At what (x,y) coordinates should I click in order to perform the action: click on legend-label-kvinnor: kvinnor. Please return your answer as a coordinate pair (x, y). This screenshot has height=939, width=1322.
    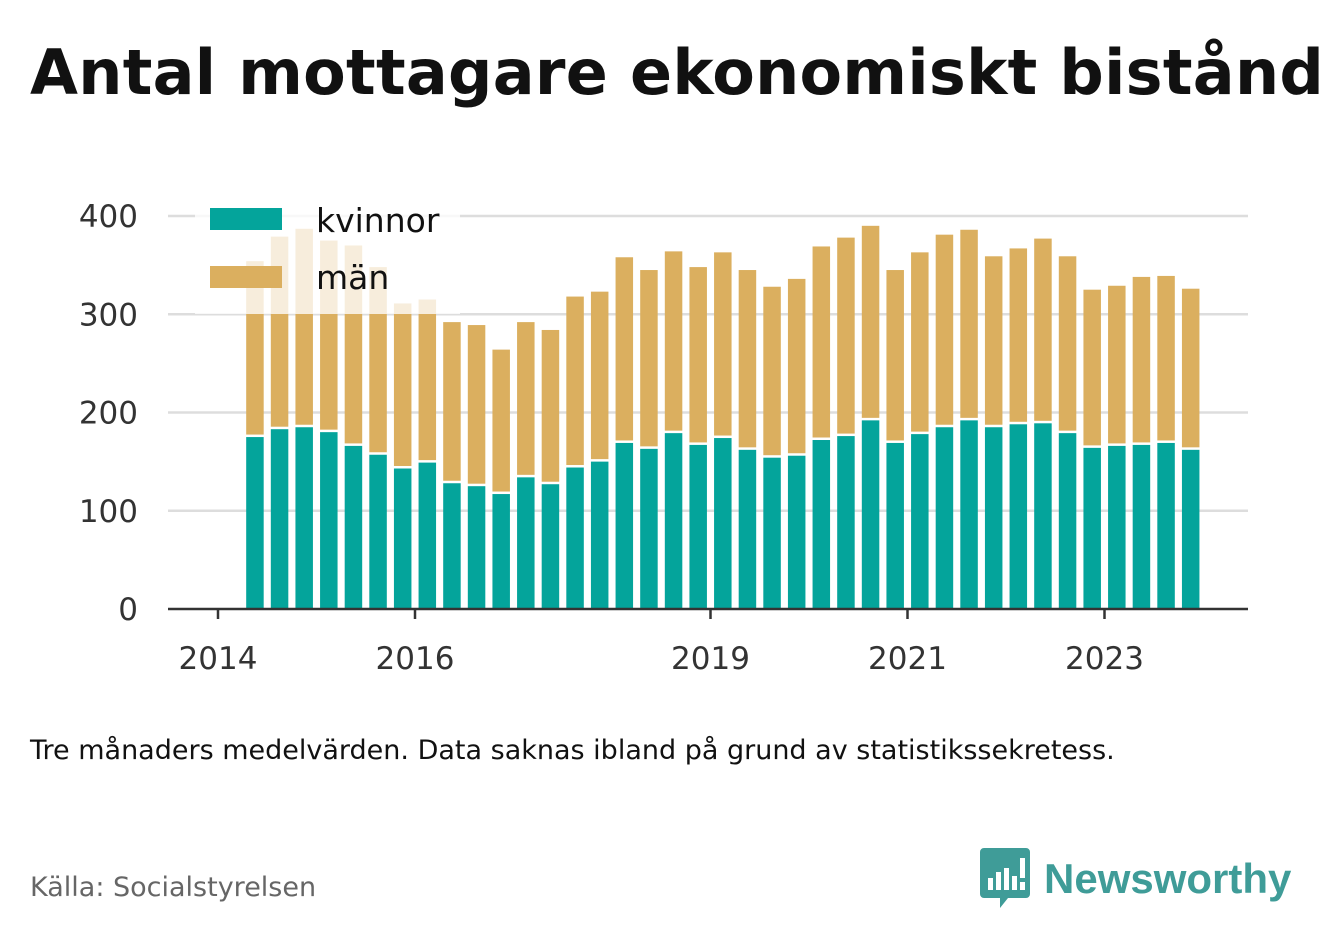
    Looking at the image, I should click on (378, 220).